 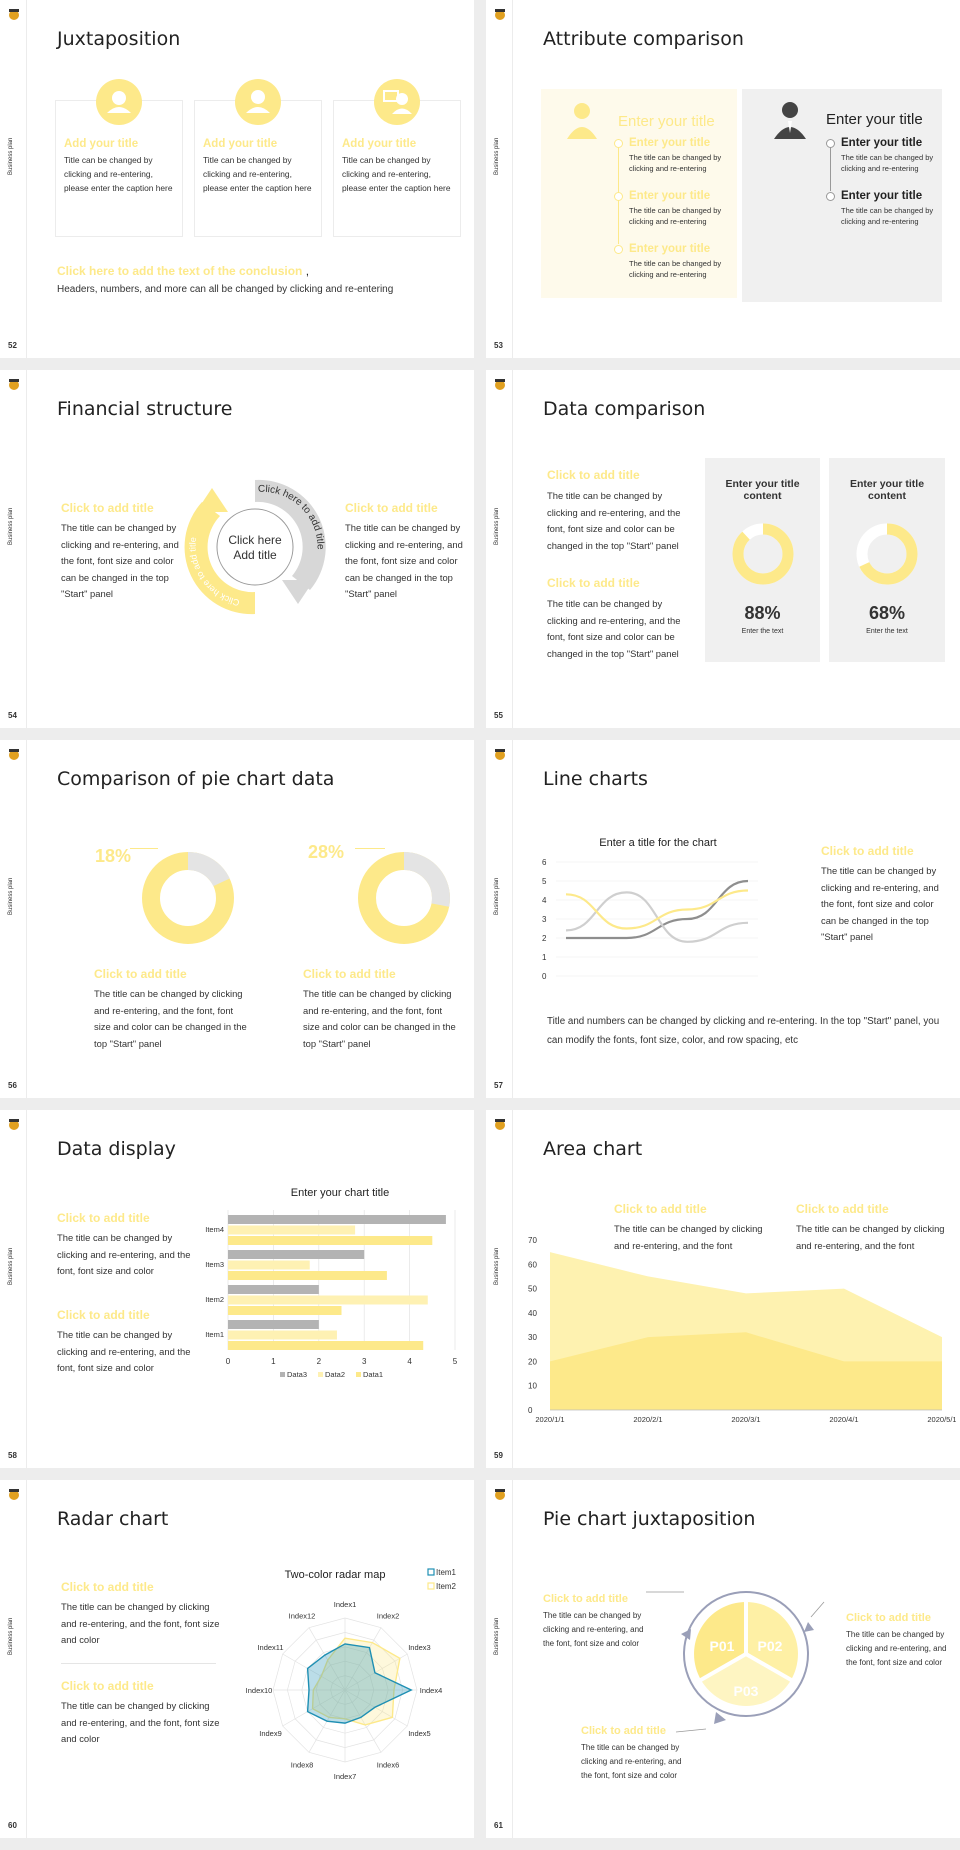 What do you see at coordinates (116, 1149) in the screenshot?
I see `slide-title: Data display` at bounding box center [116, 1149].